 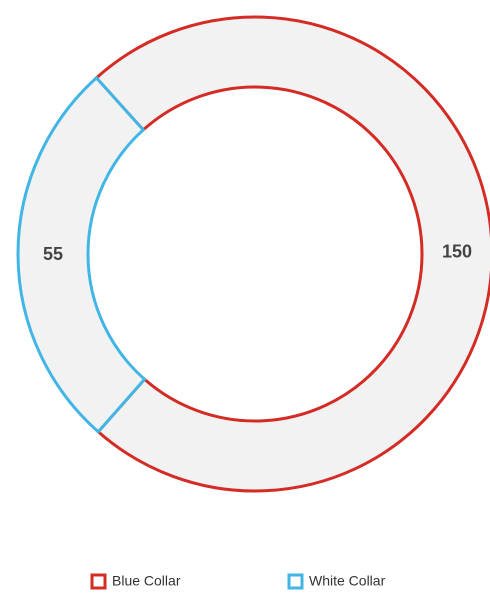 I want to click on data-label: 150, so click(x=457, y=252).